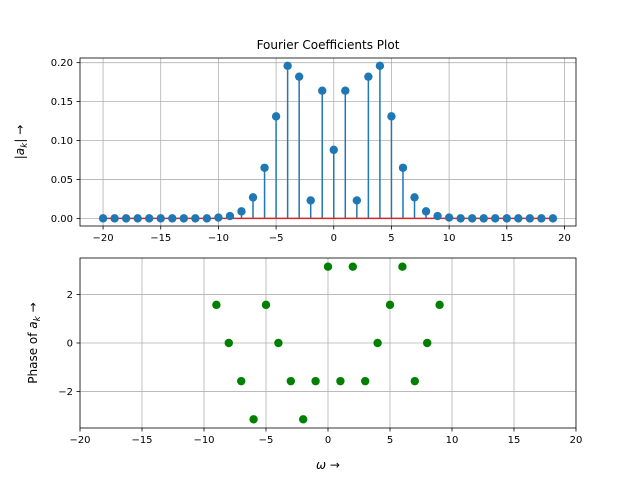 This screenshot has height=480, width=640. Describe the element at coordinates (391, 238) in the screenshot. I see `magnitude-x-tick-label: 5` at that location.